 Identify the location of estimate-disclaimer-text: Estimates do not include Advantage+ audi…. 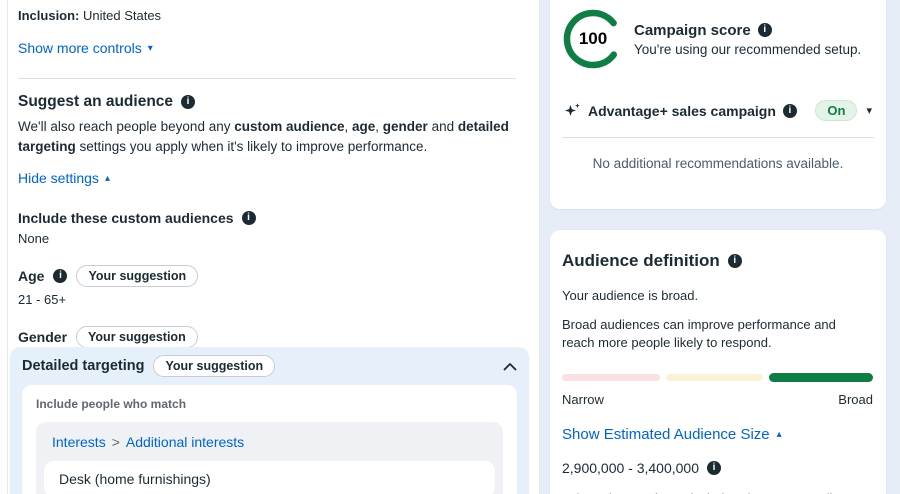
(731, 492).